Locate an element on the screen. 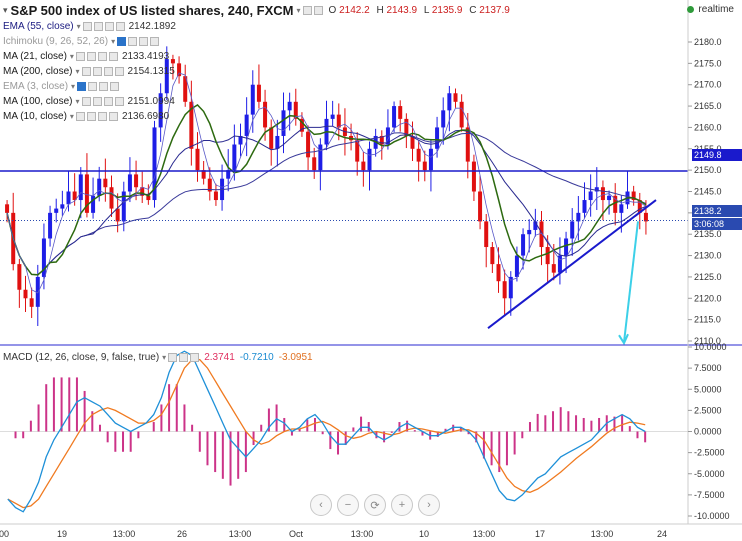  scroll-left-icon: ‹ is located at coordinates (321, 505).